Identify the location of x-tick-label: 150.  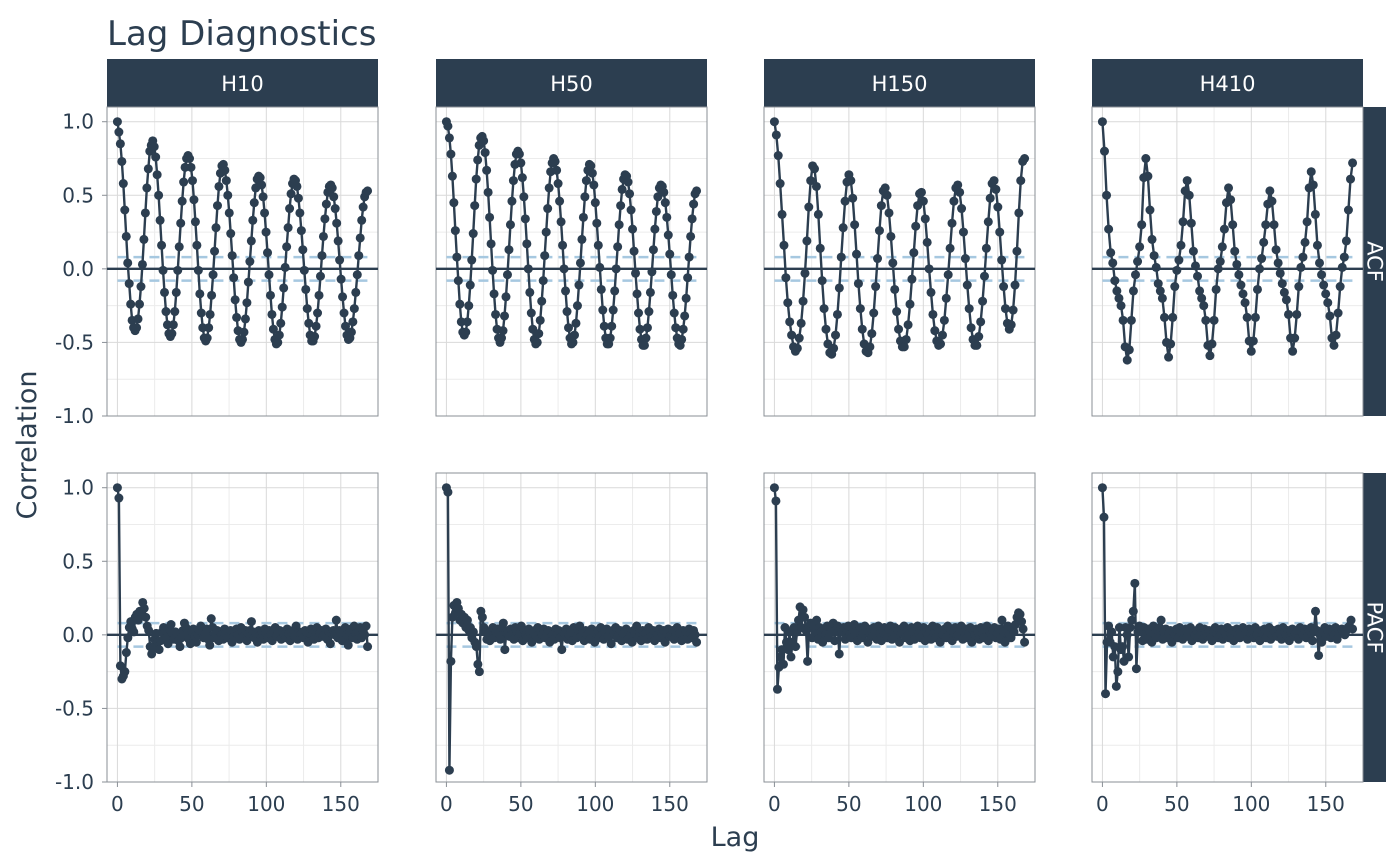
(670, 804).